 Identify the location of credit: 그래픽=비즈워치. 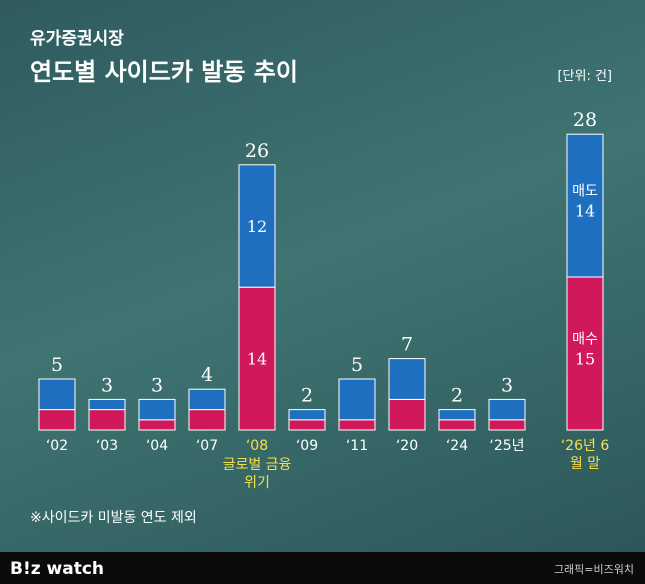
(594, 569).